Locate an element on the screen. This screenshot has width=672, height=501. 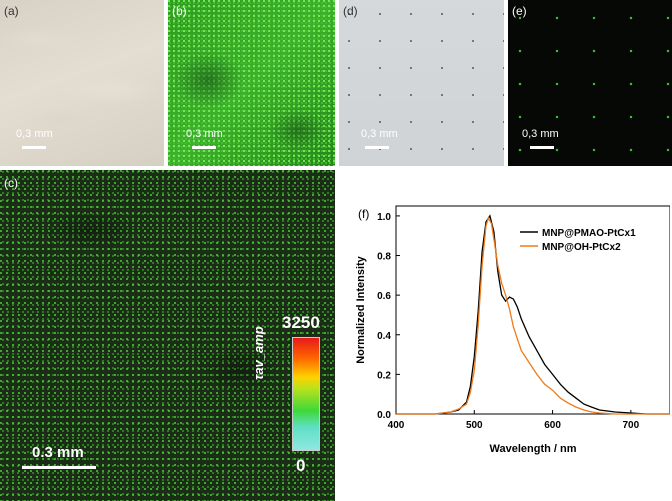
y-tick-label: 0.4 is located at coordinates (384, 336).